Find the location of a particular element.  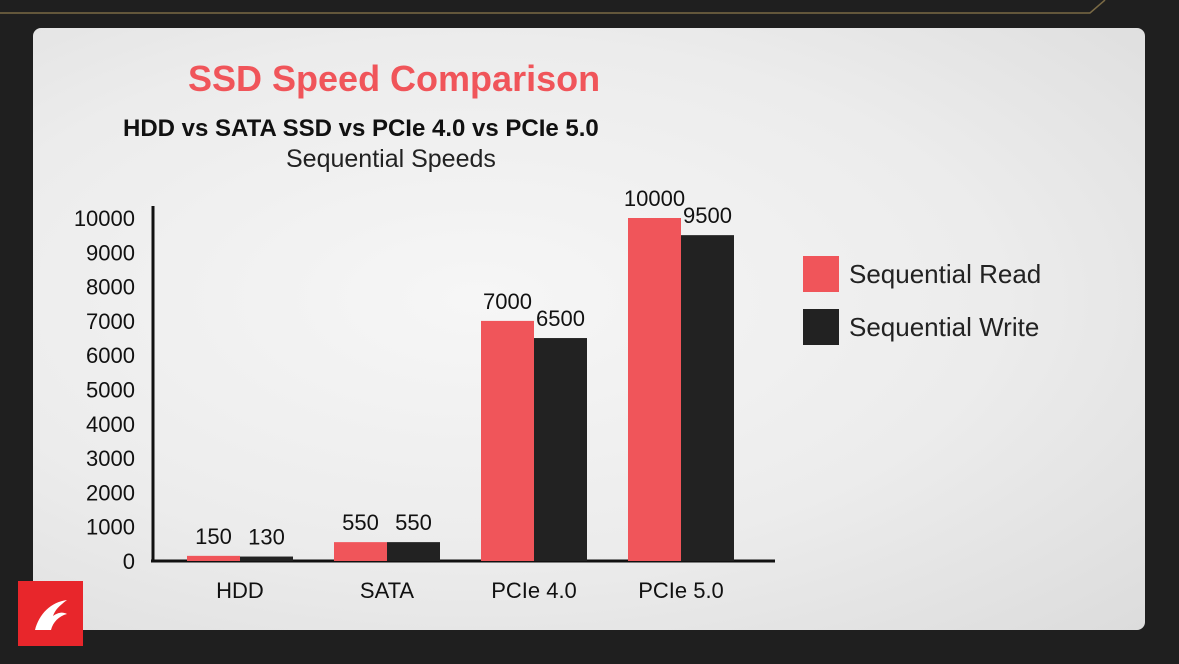

legend-label-write: Sequential Write is located at coordinates (944, 326).